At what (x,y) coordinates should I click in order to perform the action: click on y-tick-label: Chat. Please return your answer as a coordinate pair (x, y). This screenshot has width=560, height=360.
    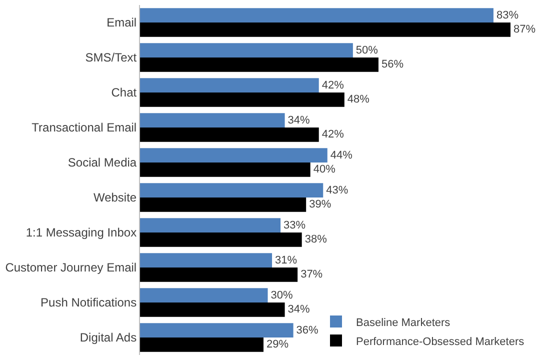
    Looking at the image, I should click on (124, 93).